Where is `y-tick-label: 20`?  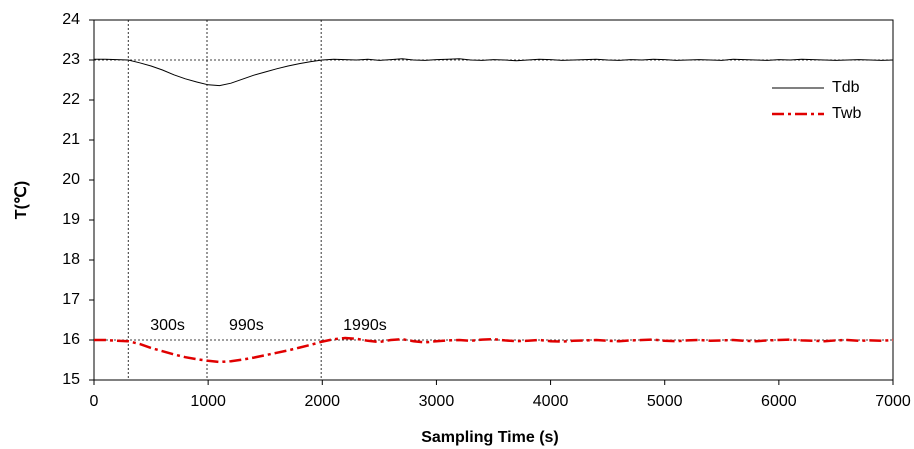
y-tick-label: 20 is located at coordinates (71, 179).